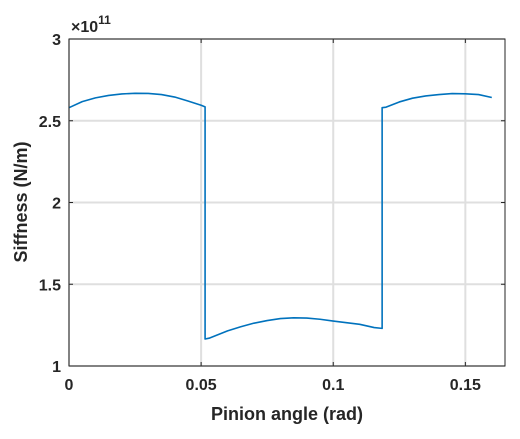  Describe the element at coordinates (287, 414) in the screenshot. I see `x-axis-label: Pinion angle (rad)` at that location.